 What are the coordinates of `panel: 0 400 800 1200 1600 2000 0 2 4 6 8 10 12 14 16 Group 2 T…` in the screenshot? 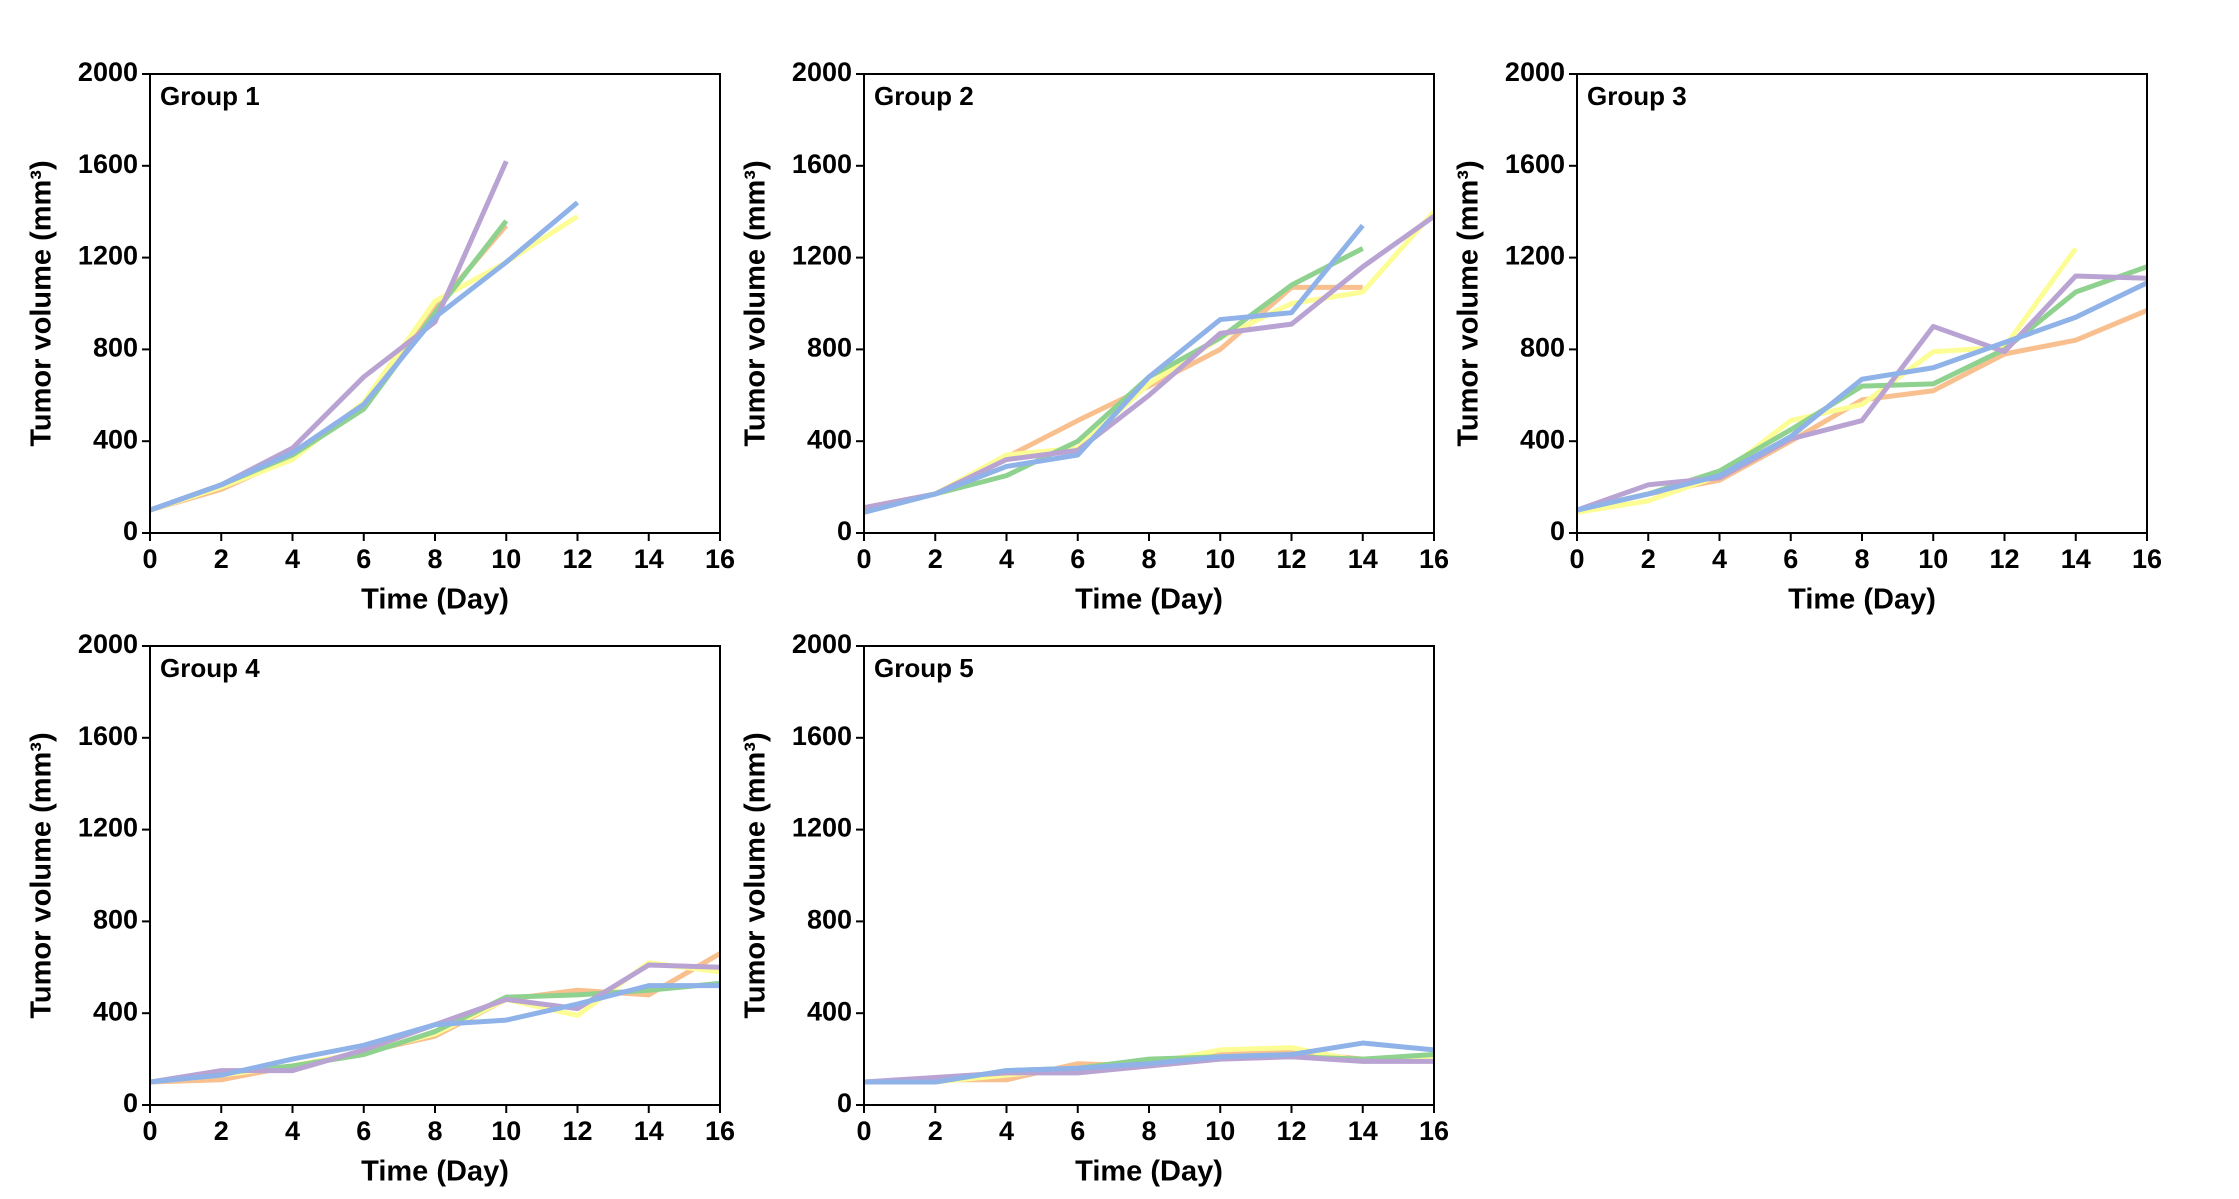 It's located at (1094, 336).